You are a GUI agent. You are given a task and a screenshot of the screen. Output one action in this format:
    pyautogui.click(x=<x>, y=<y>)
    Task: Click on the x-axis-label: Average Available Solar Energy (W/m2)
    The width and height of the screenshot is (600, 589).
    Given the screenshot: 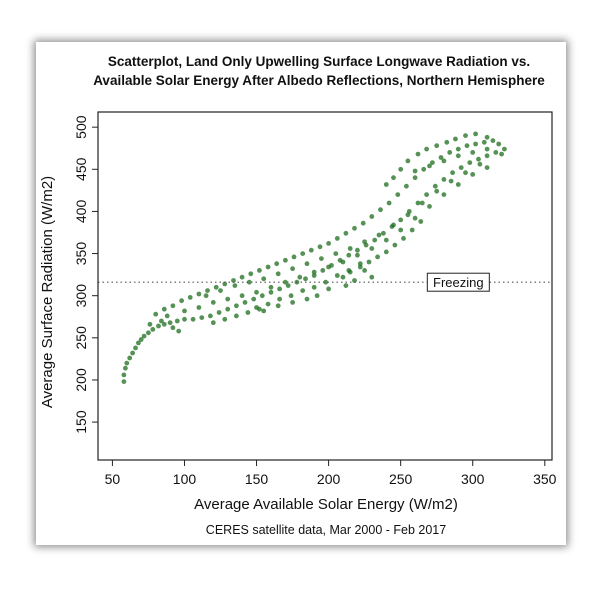 What is the action you would take?
    pyautogui.click(x=326, y=504)
    